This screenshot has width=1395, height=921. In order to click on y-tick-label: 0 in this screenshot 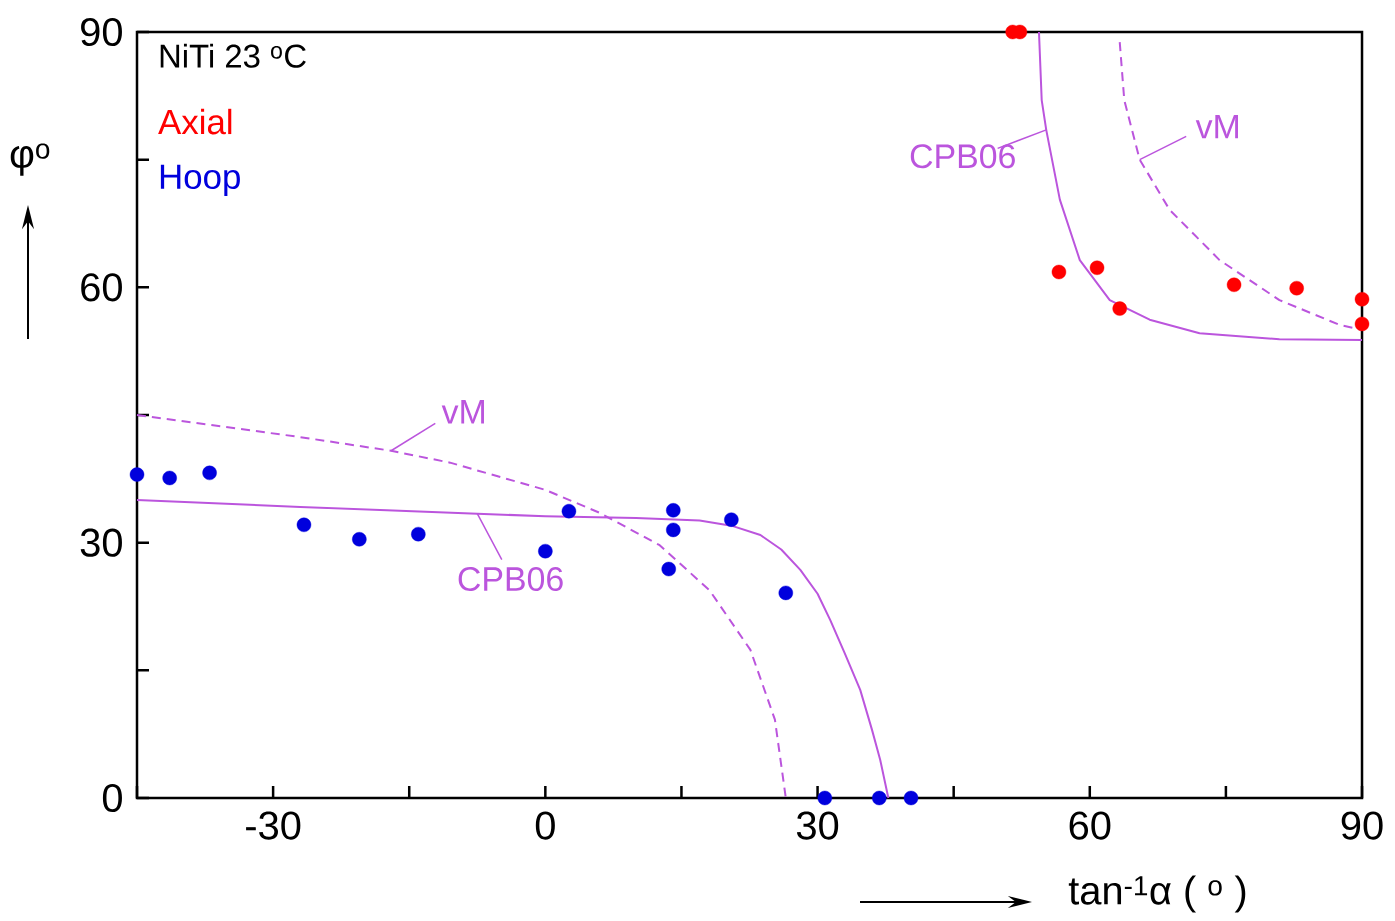, I will do `click(112, 798)`.